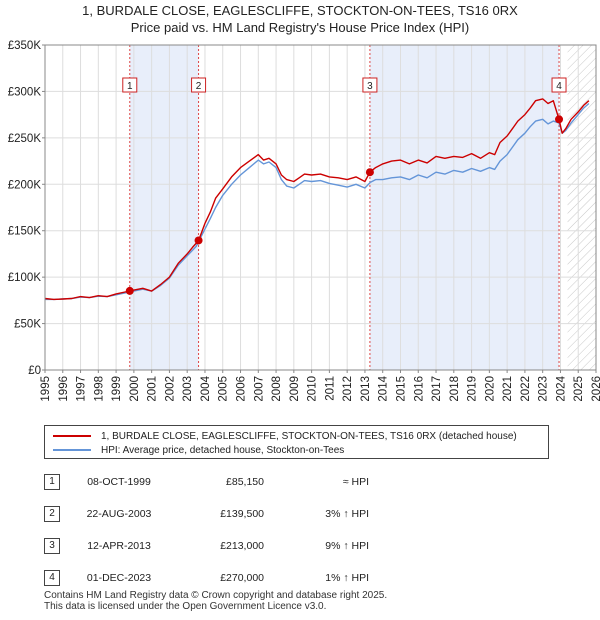 Image resolution: width=600 pixels, height=620 pixels. I want to click on sale-label-text: 2, so click(199, 86).